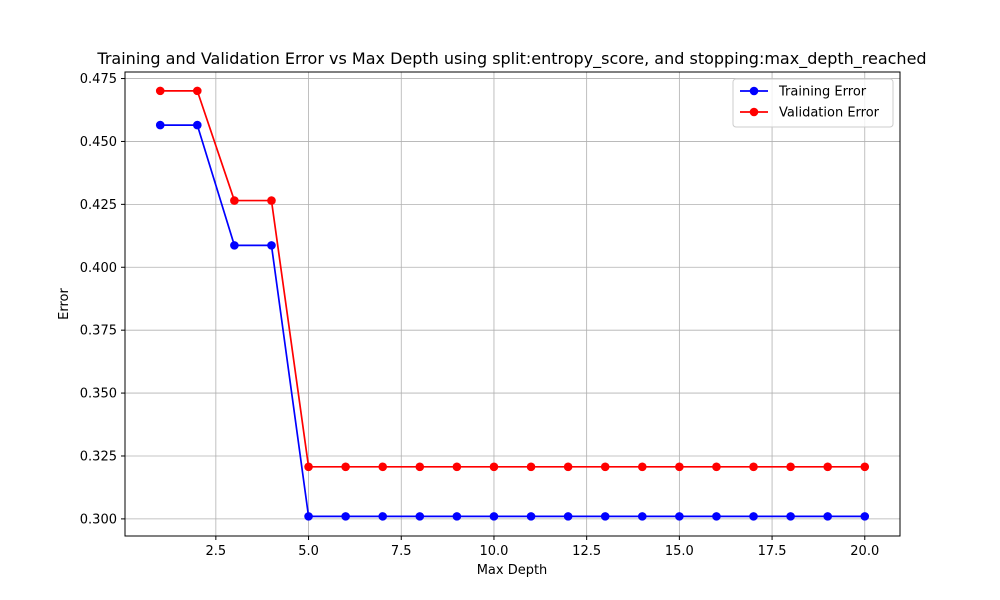  I want to click on x-tick-label: 12.5, so click(586, 551).